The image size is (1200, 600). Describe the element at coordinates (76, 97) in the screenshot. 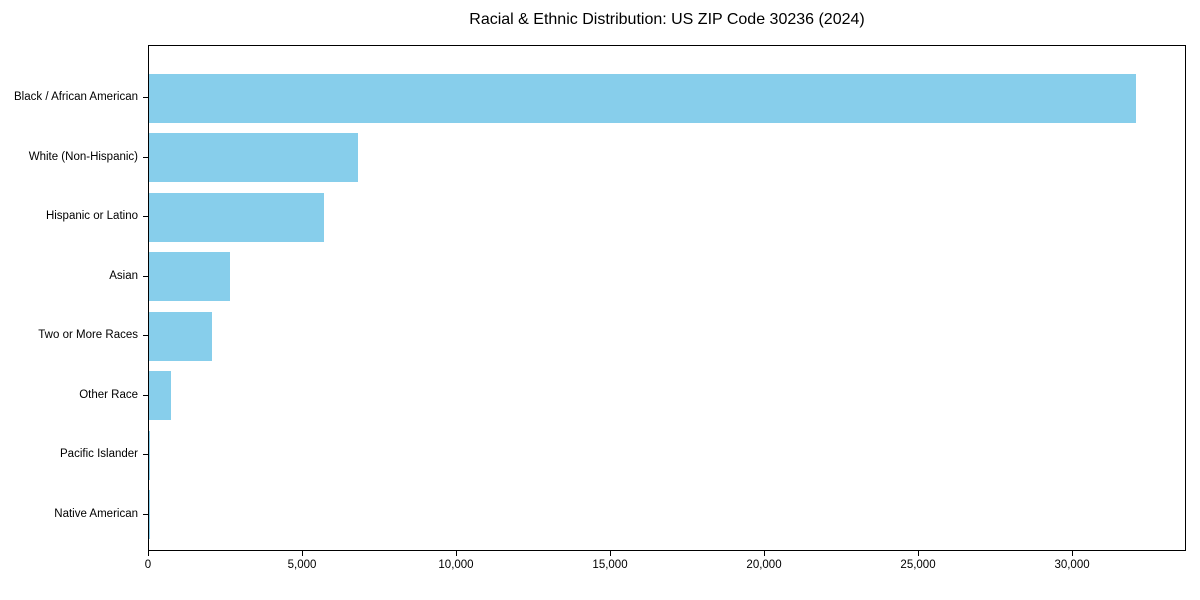

I see `y-axis-category-label: Black / African American` at that location.